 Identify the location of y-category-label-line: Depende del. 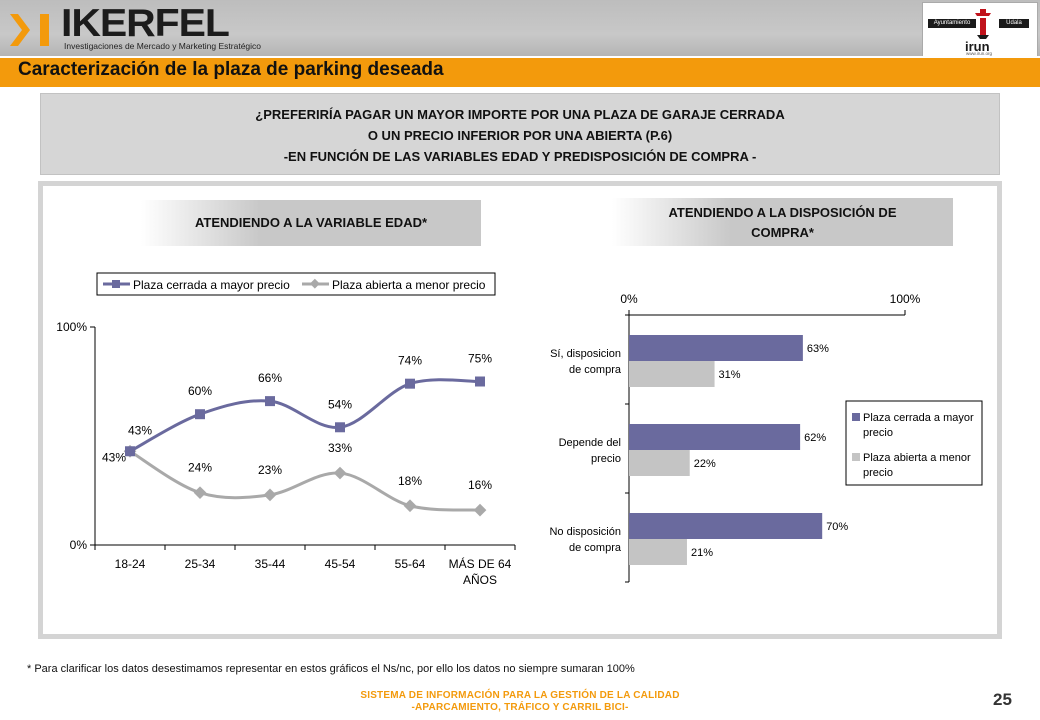
(590, 443).